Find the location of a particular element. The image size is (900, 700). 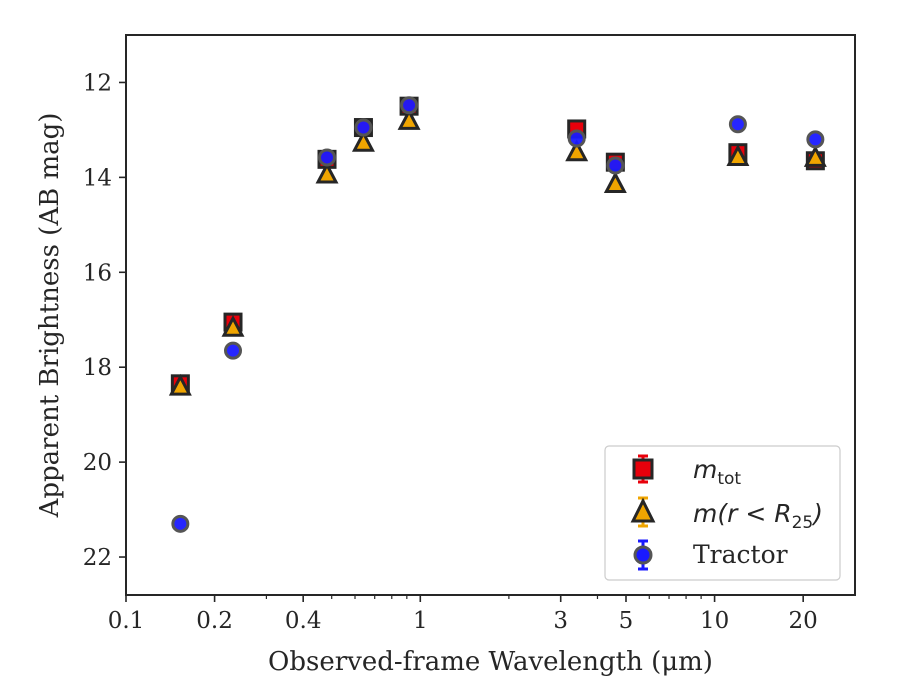

legend-marker-mtot is located at coordinates (643, 469).